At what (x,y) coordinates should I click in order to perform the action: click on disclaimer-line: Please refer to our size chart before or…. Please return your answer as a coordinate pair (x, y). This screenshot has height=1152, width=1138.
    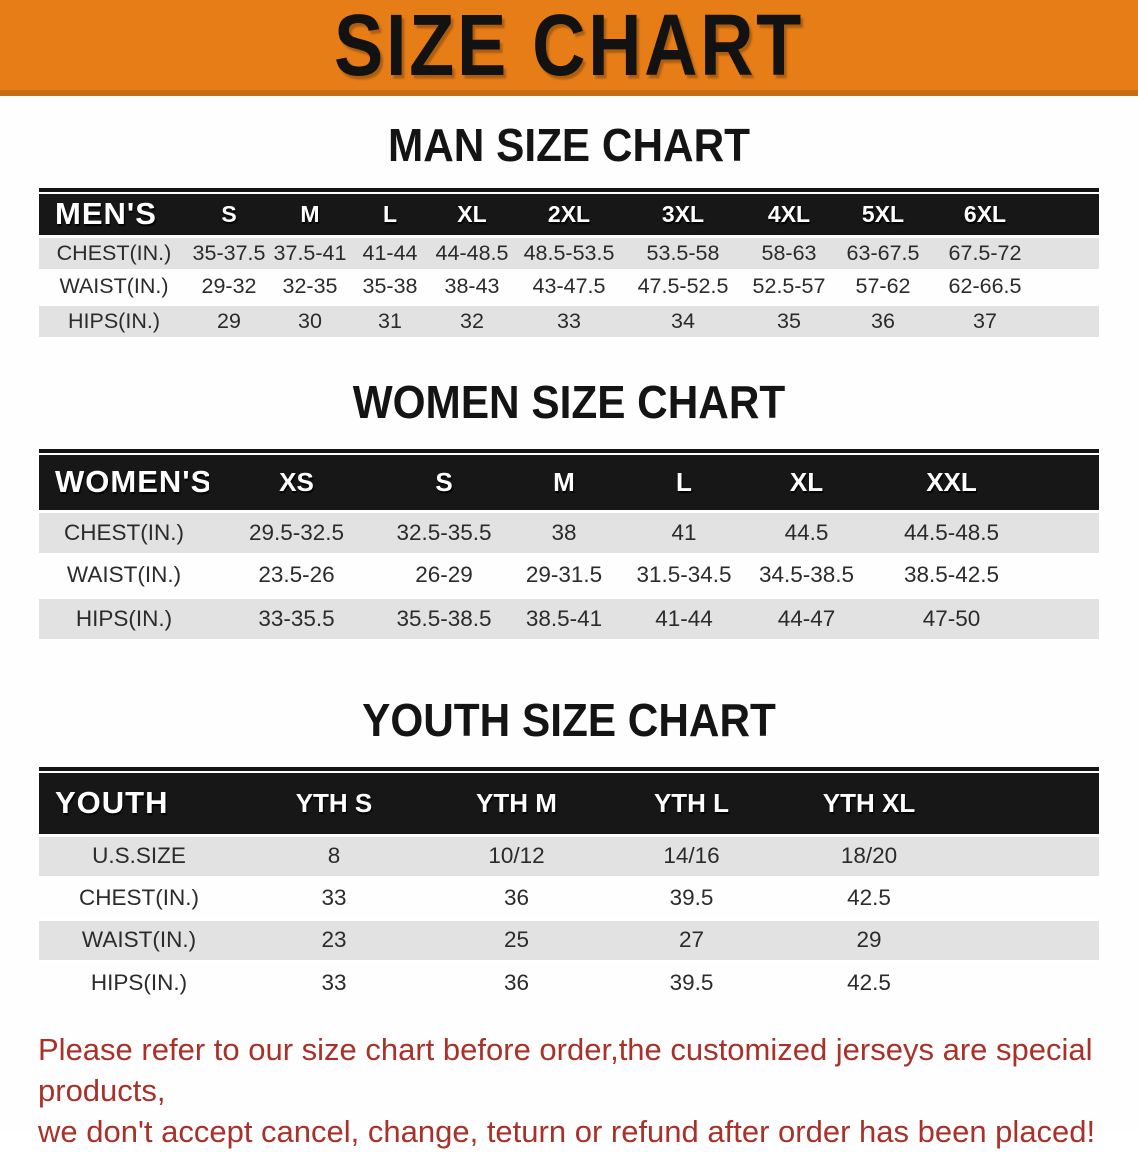
    Looking at the image, I should click on (565, 1070).